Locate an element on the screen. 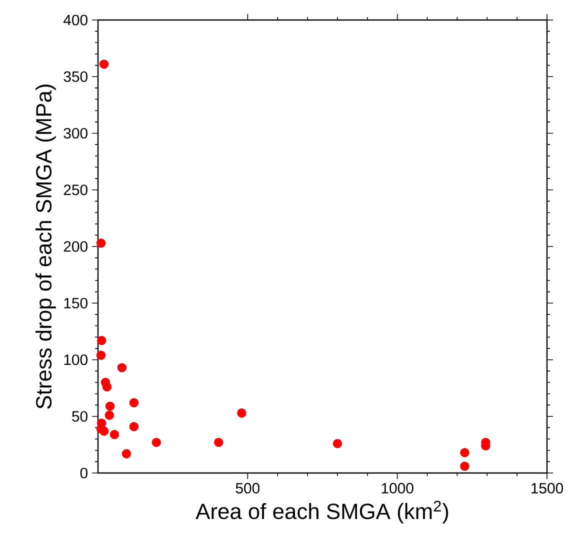 The width and height of the screenshot is (573, 545). y-tick-label: 50 is located at coordinates (80, 416).